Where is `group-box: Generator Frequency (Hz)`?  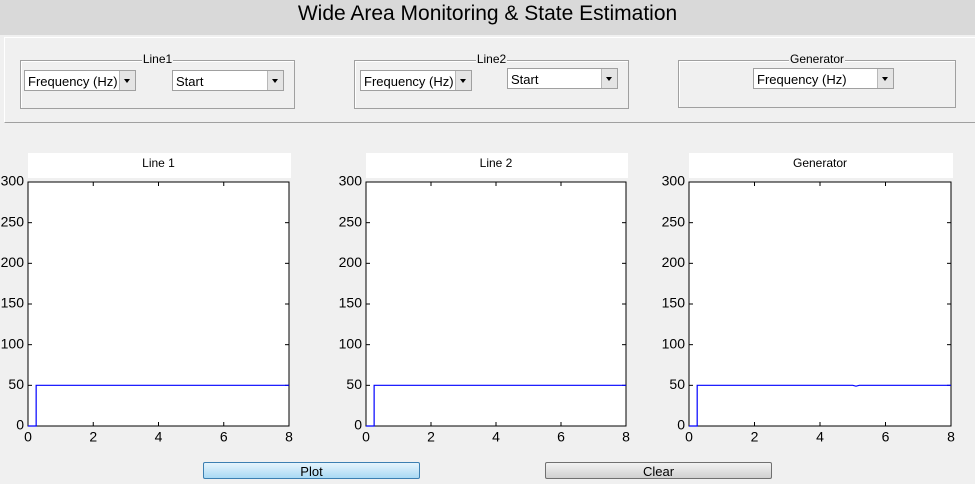
group-box: Generator Frequency (Hz) is located at coordinates (817, 80).